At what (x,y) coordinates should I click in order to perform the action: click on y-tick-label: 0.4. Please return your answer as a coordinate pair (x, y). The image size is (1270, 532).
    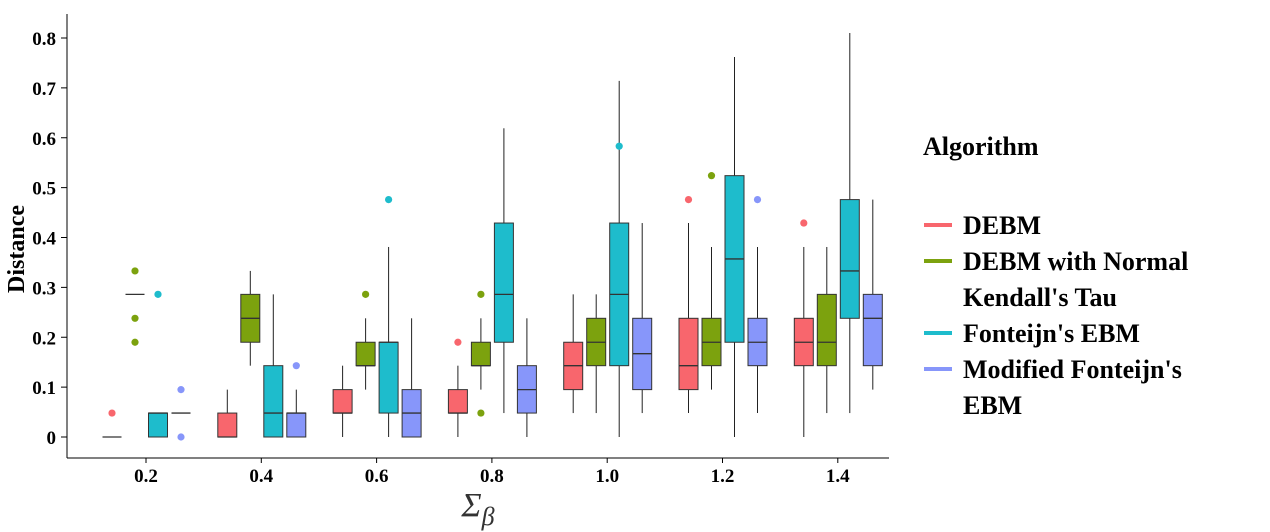
    Looking at the image, I should click on (44, 239).